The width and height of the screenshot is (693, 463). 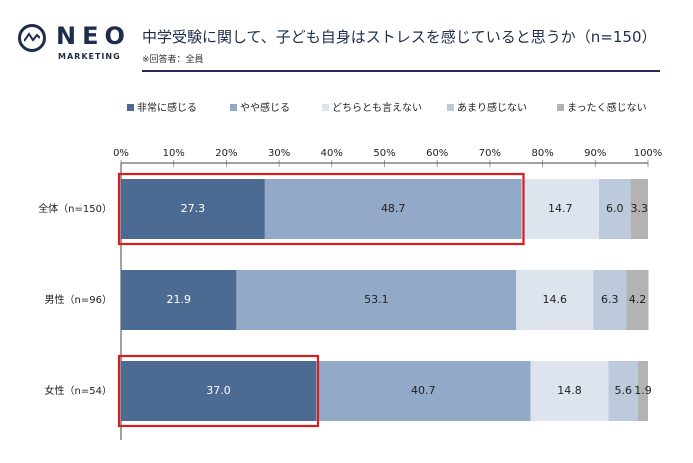 What do you see at coordinates (121, 153) in the screenshot?
I see `x-tick-label: 0%` at bounding box center [121, 153].